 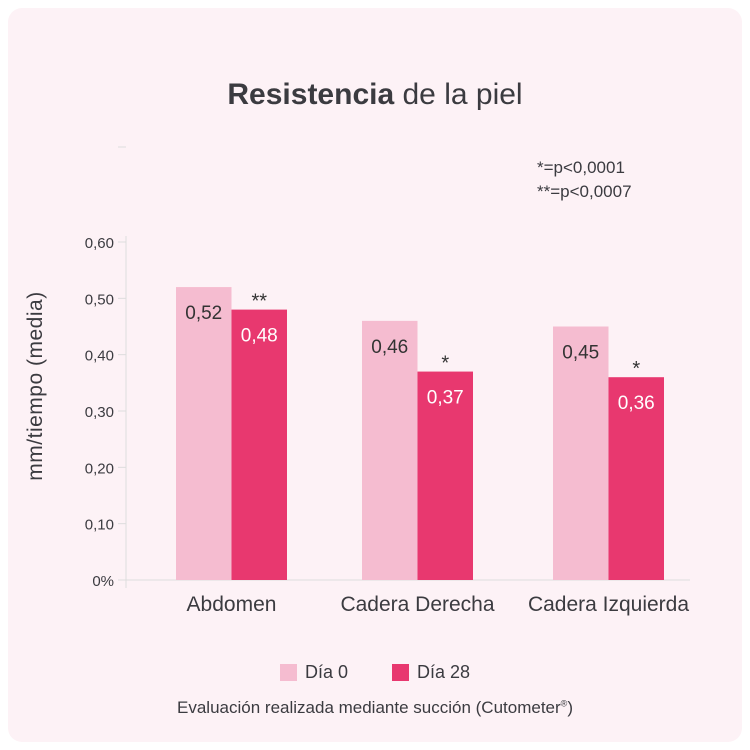 I want to click on legend-item-dia28: Día 28, so click(x=431, y=672).